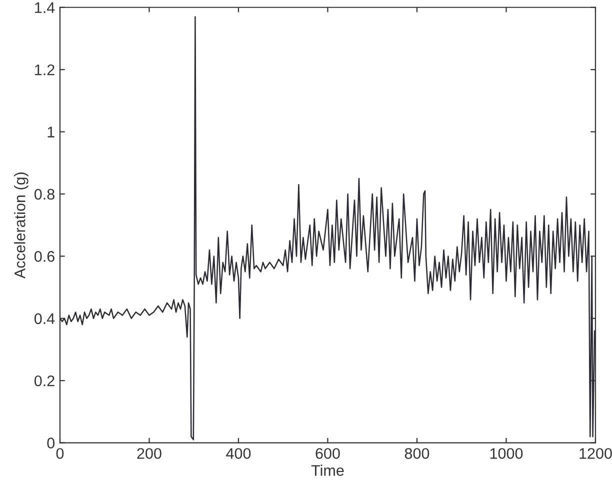 The height and width of the screenshot is (492, 612). Describe the element at coordinates (44, 70) in the screenshot. I see `y-tick-label: 1.2` at that location.